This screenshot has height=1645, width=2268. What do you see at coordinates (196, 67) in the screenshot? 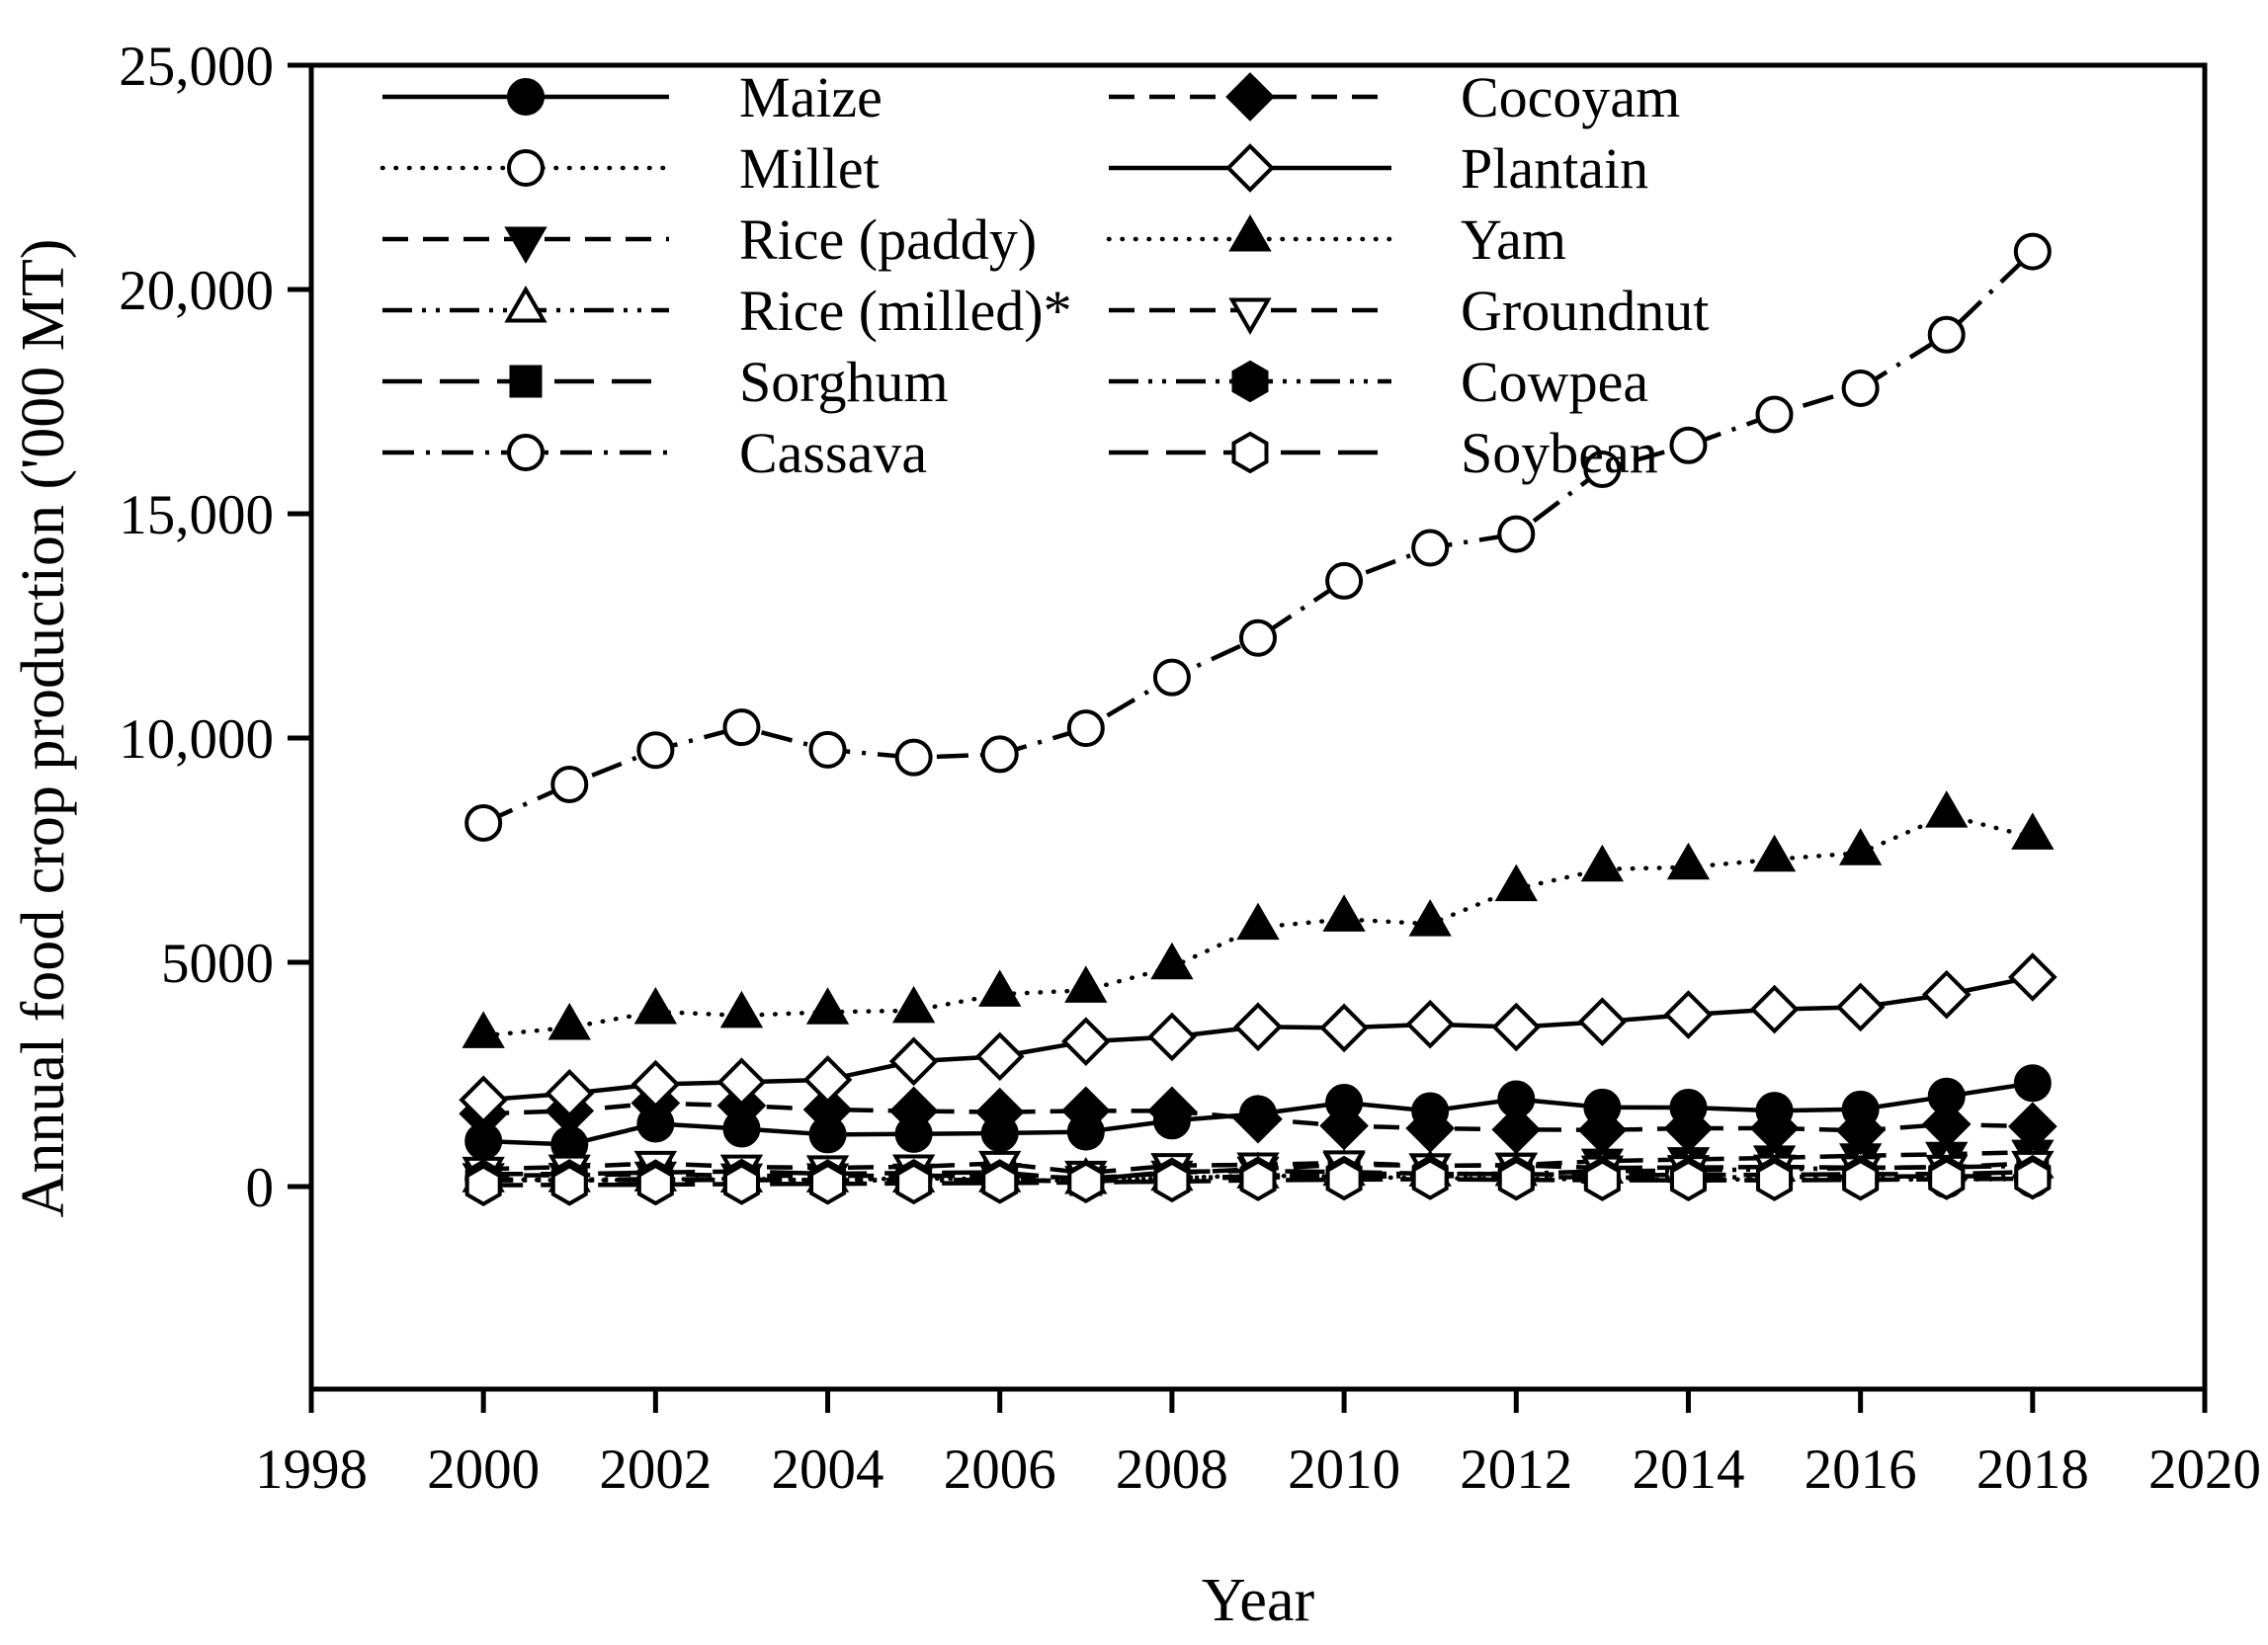
I see `y-tick-label: 25,000` at bounding box center [196, 67].